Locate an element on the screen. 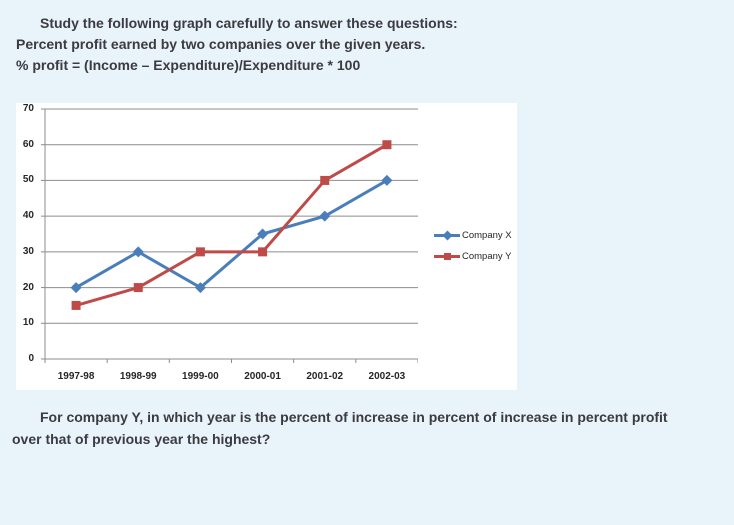 This screenshot has width=734, height=525. legend-square-marker-icon is located at coordinates (447, 256).